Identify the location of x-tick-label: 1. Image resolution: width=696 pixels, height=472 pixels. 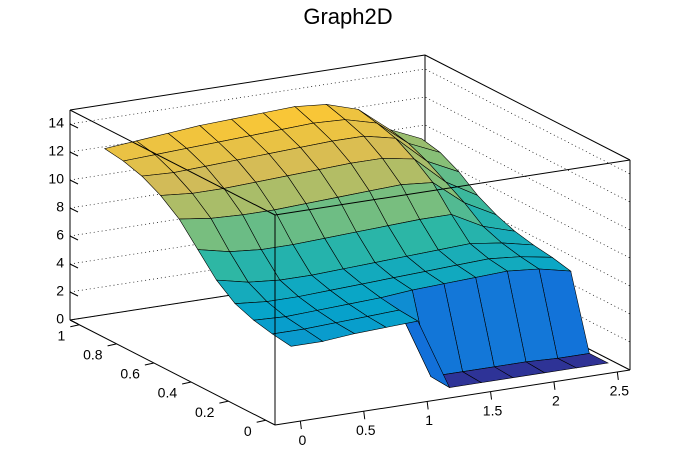
(429, 420).